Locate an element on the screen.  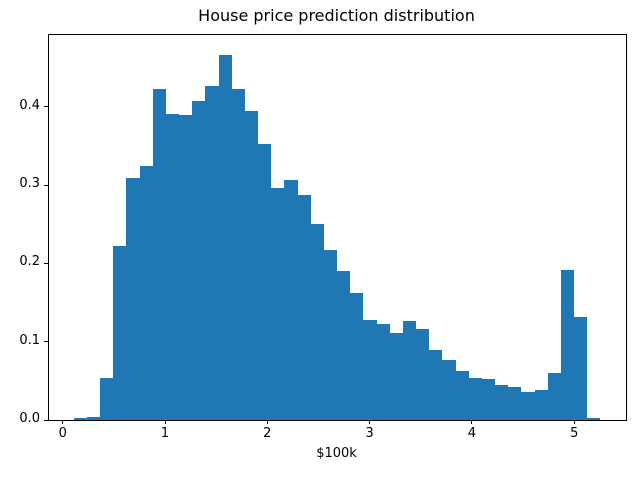
x-tick-label: 1 is located at coordinates (165, 433).